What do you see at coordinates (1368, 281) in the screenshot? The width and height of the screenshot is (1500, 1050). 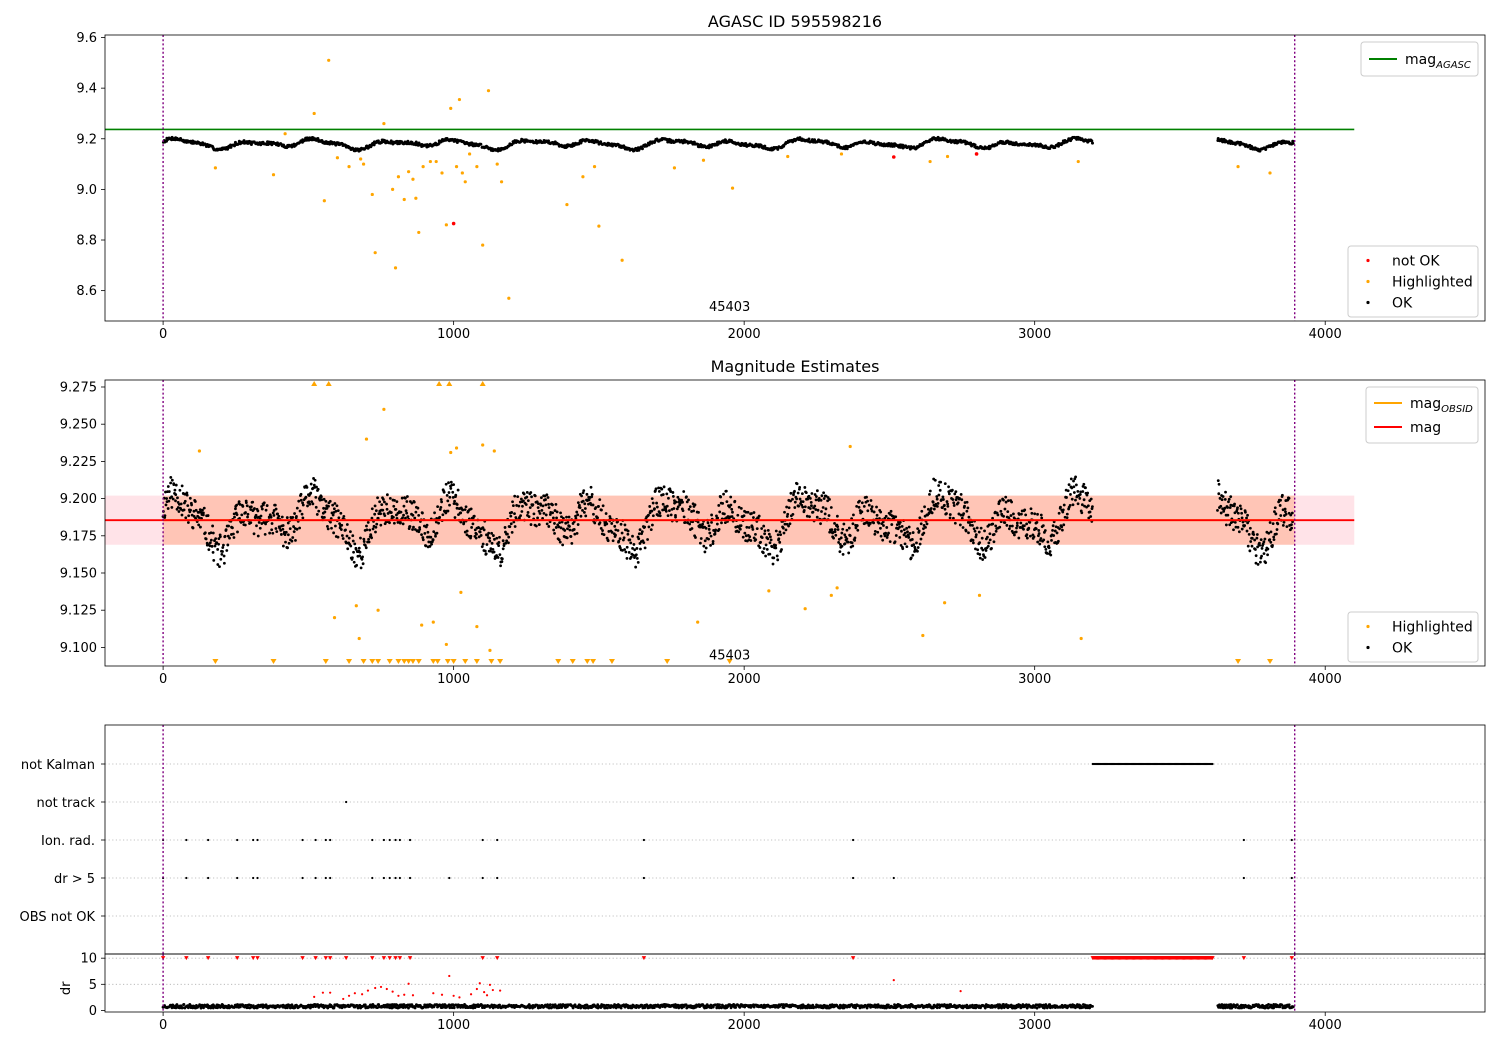 I see `legend-dot-swatch` at bounding box center [1368, 281].